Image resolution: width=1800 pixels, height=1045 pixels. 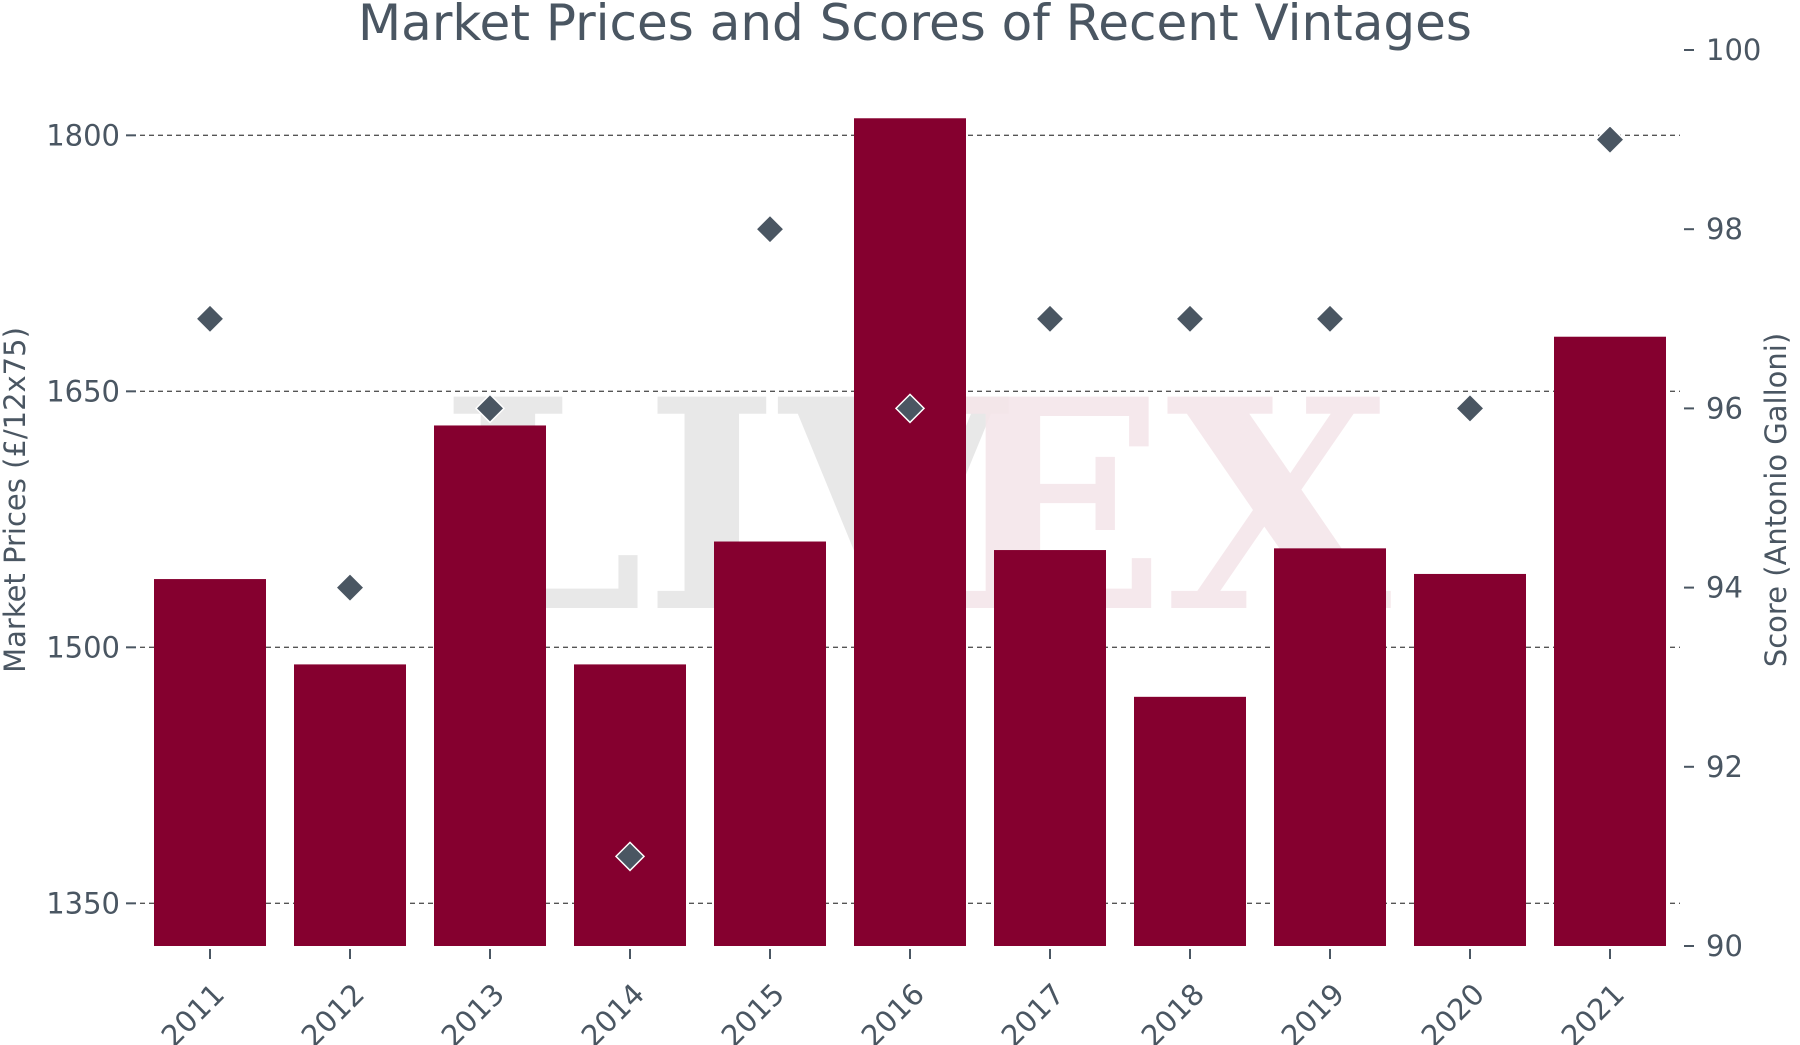 What do you see at coordinates (613, 1011) in the screenshot?
I see `x-tick-label: 2014` at bounding box center [613, 1011].